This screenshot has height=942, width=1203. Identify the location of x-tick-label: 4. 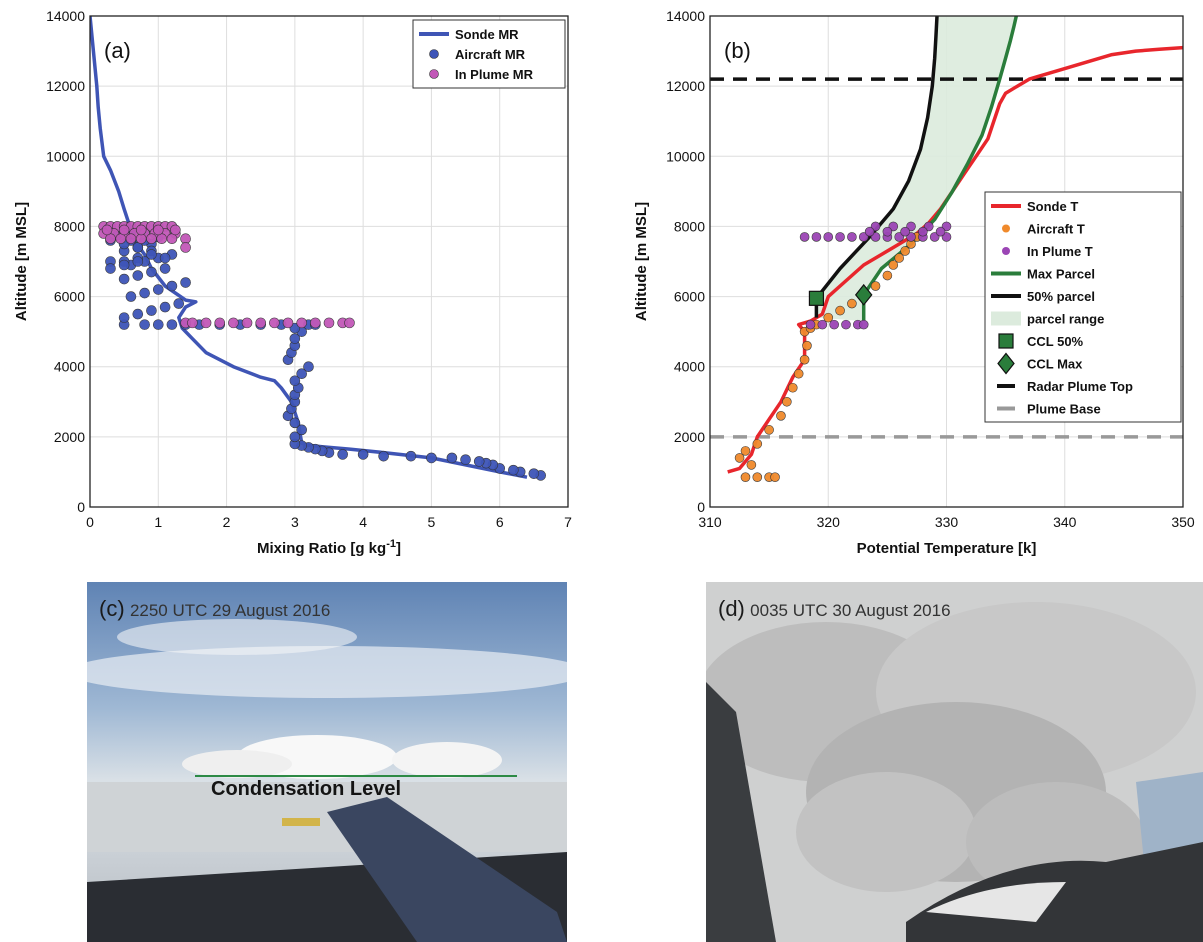
(363, 522).